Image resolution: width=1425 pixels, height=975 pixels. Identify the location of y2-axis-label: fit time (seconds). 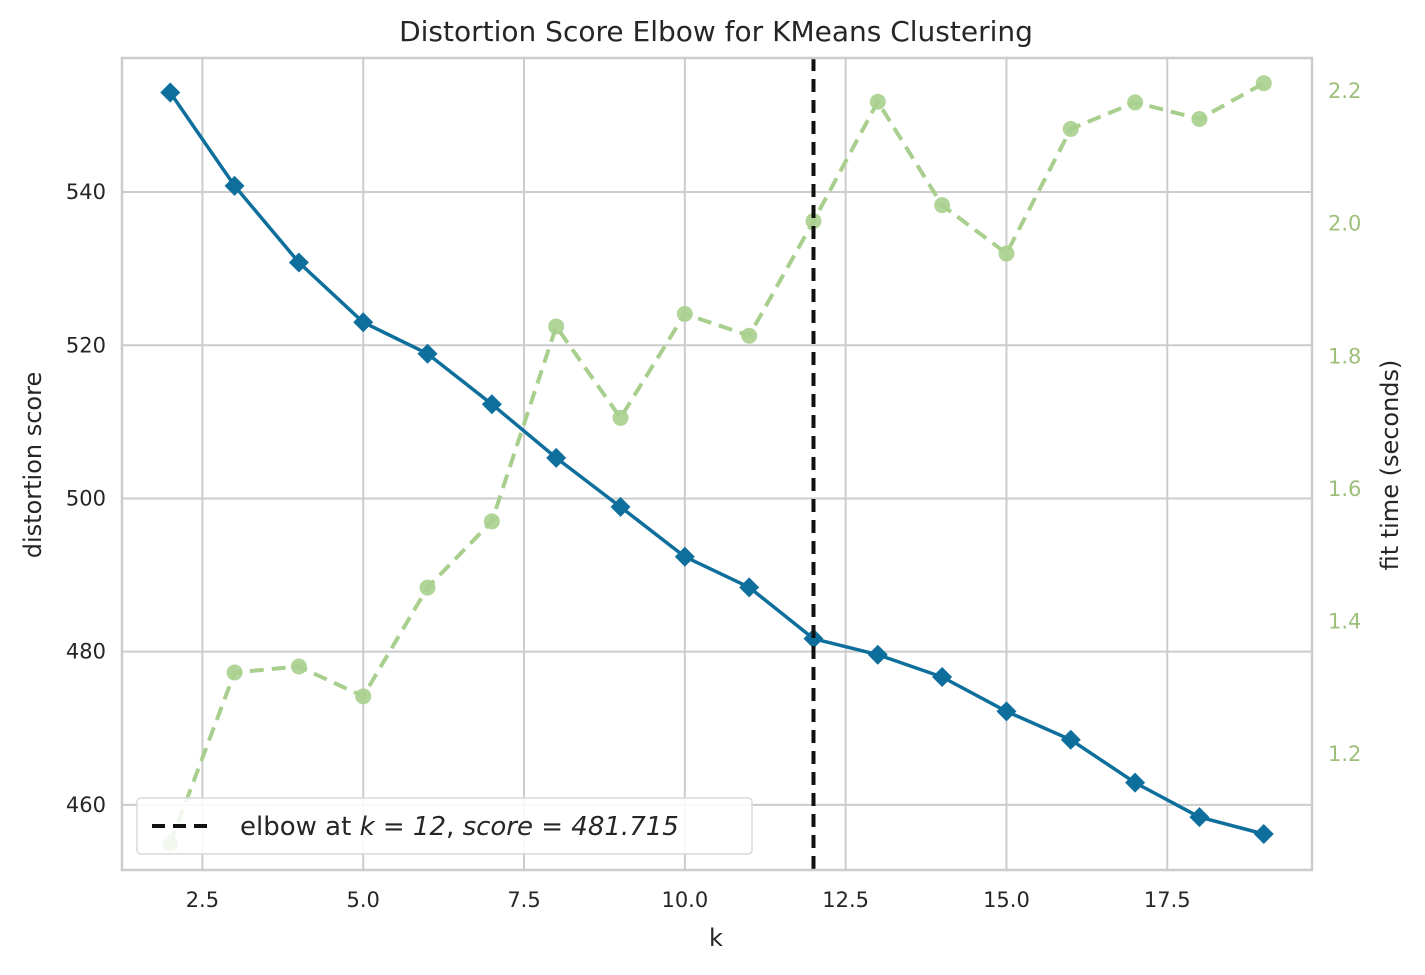
(1390, 465).